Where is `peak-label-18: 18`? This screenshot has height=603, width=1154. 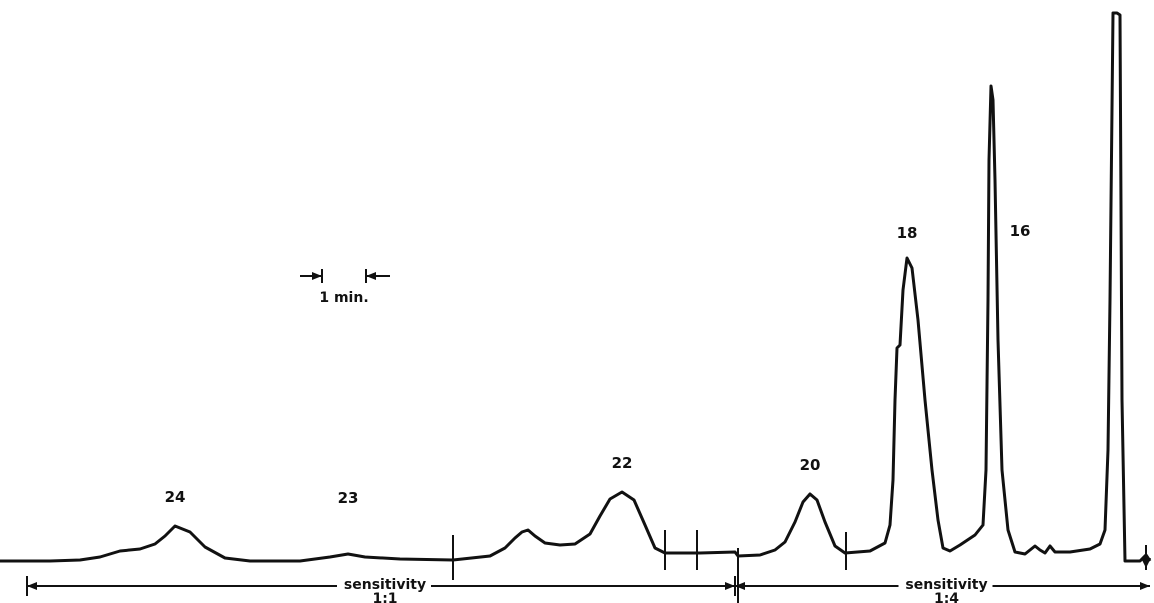 peak-label-18: 18 is located at coordinates (907, 233).